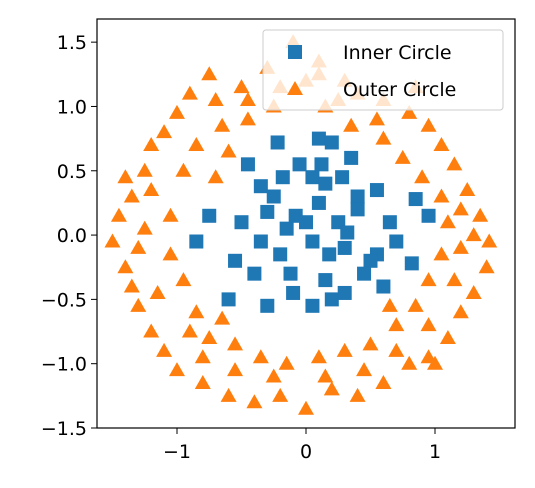 This screenshot has height=488, width=535. What do you see at coordinates (72, 172) in the screenshot?
I see `y-tick-label: 0.5` at bounding box center [72, 172].